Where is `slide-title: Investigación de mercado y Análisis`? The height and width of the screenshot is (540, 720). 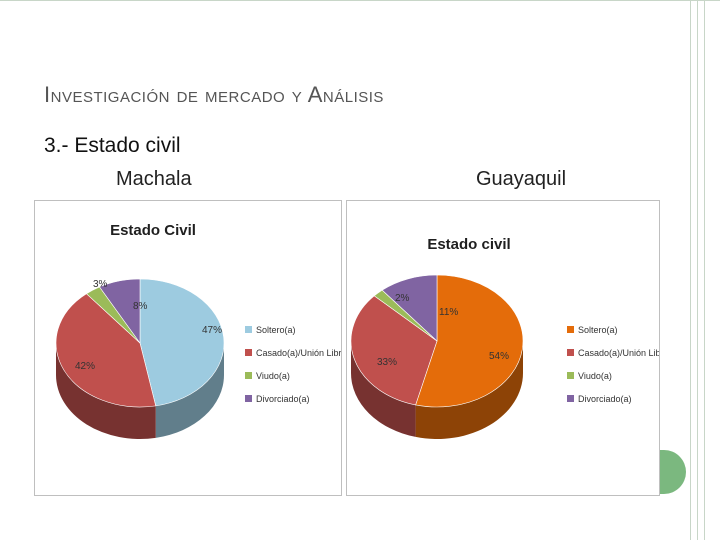
slide-title: Investigación de mercado y Análisis is located at coordinates (214, 94).